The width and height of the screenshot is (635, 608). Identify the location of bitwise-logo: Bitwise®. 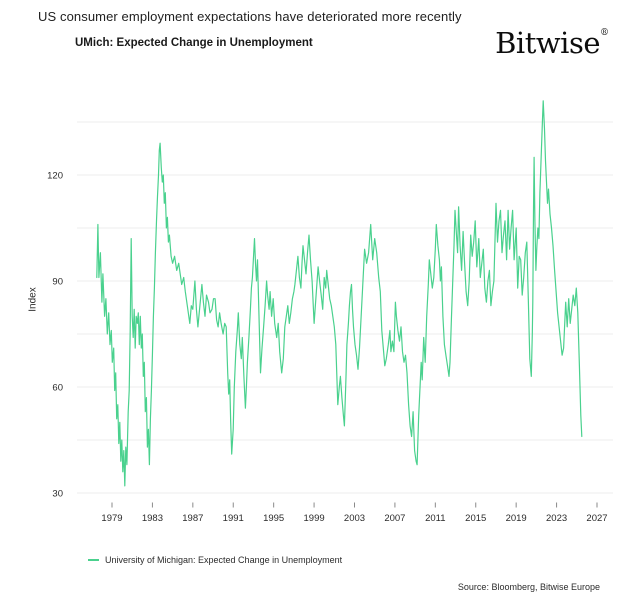
(552, 43).